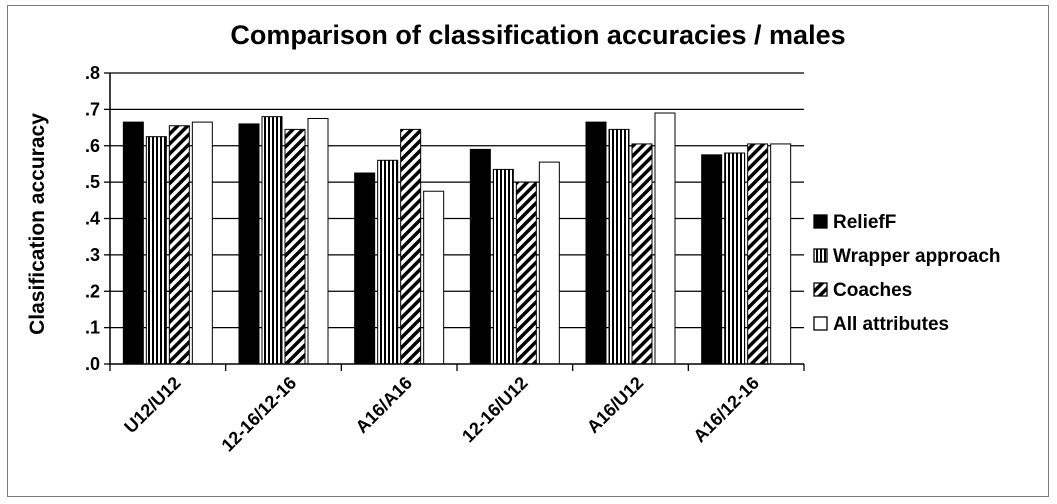  What do you see at coordinates (92, 182) in the screenshot?
I see `y-tick-label: .5` at bounding box center [92, 182].